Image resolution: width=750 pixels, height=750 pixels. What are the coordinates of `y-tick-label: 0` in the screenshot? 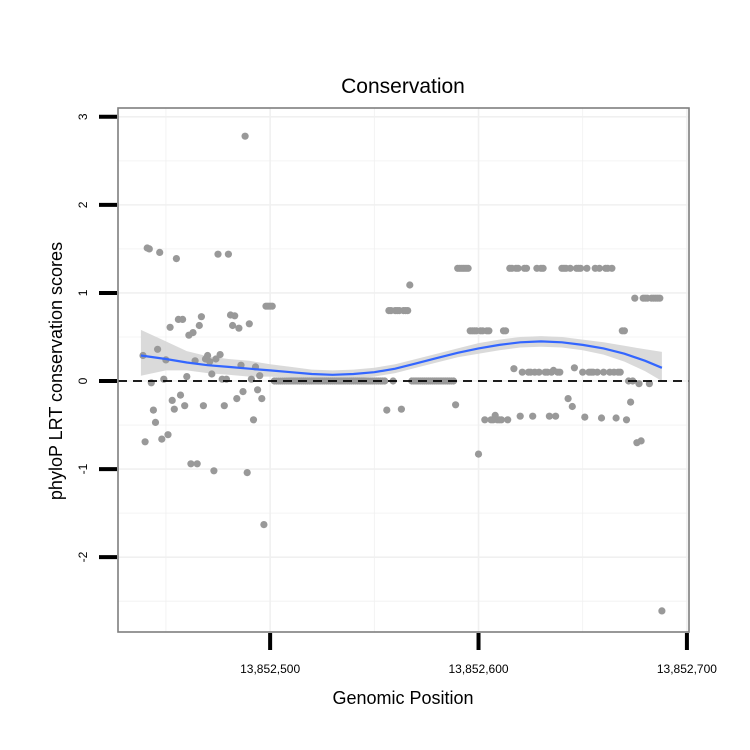 It's located at (83, 380).